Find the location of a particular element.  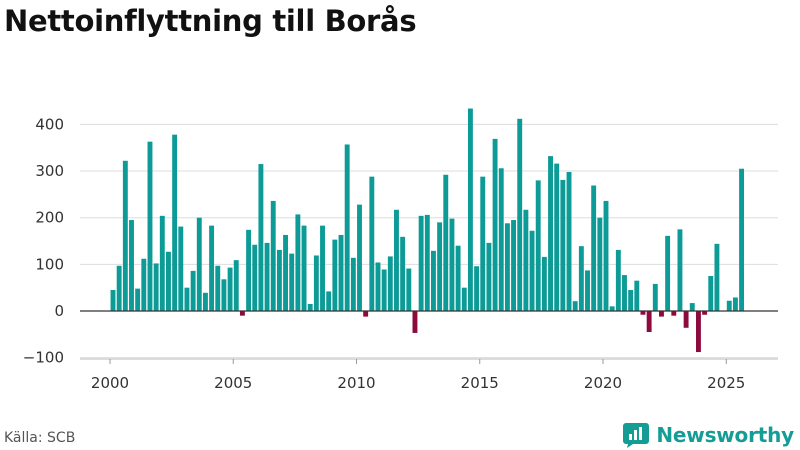

brand-logo: Newsworthy is located at coordinates (708, 435).